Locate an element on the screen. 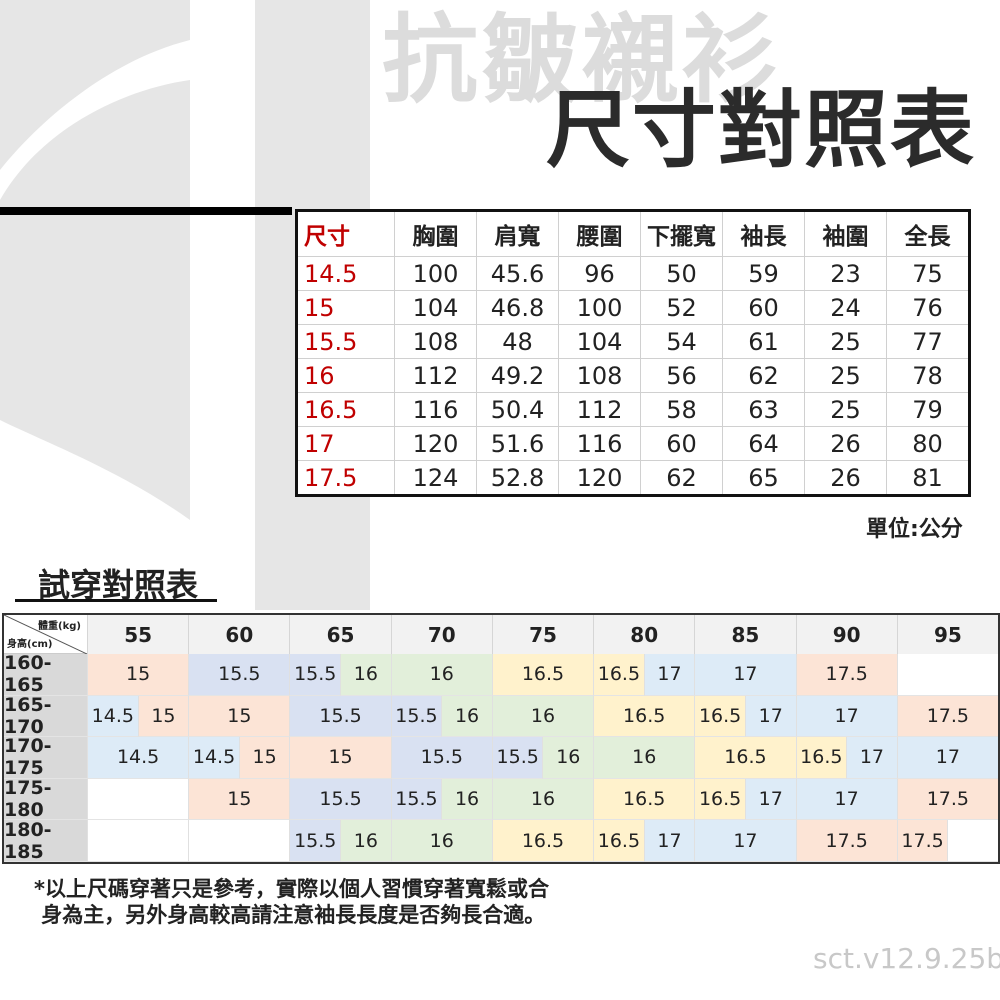  measurement-cell: 63 is located at coordinates (763, 409).